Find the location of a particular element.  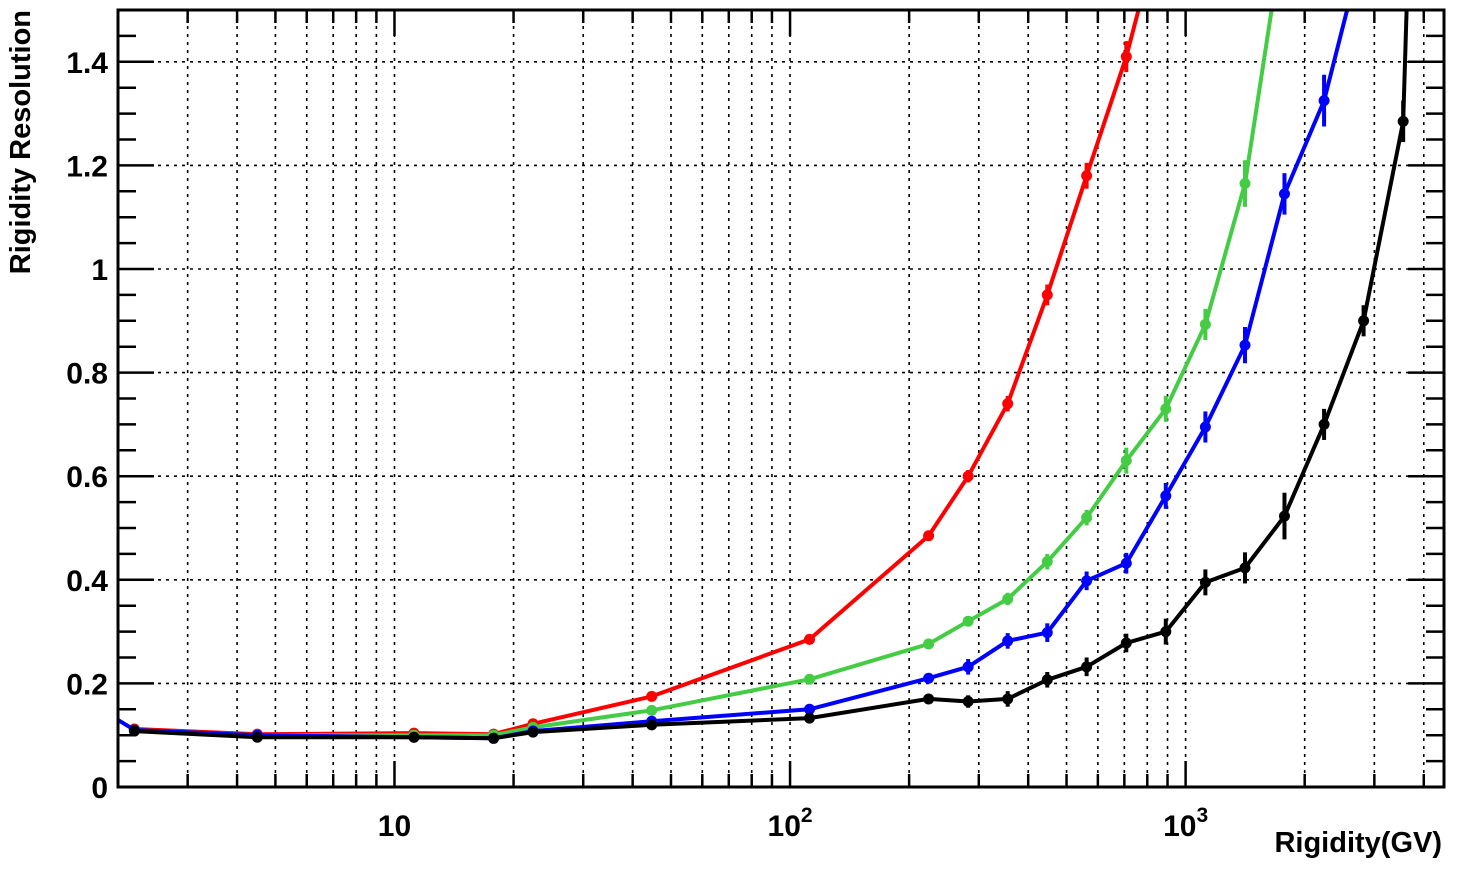

x-axis-title: Rigidity(GV) is located at coordinates (1358, 843).